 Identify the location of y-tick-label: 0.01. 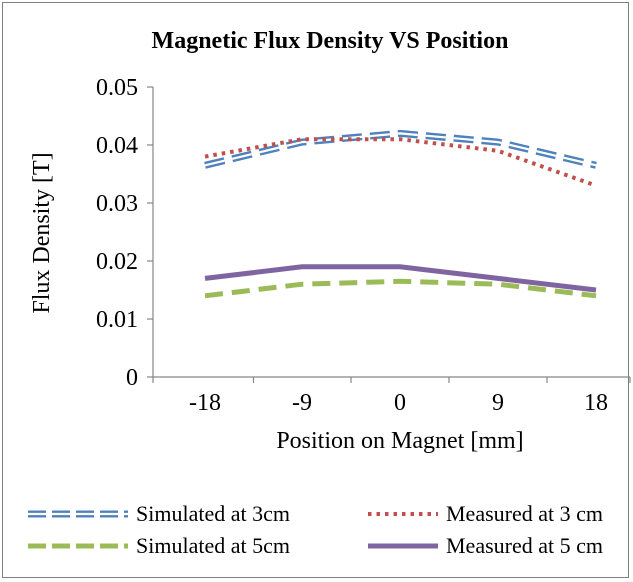
(117, 320).